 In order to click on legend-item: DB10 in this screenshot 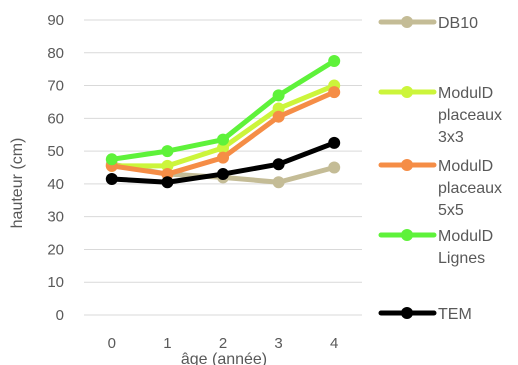, I will do `click(428, 23)`.